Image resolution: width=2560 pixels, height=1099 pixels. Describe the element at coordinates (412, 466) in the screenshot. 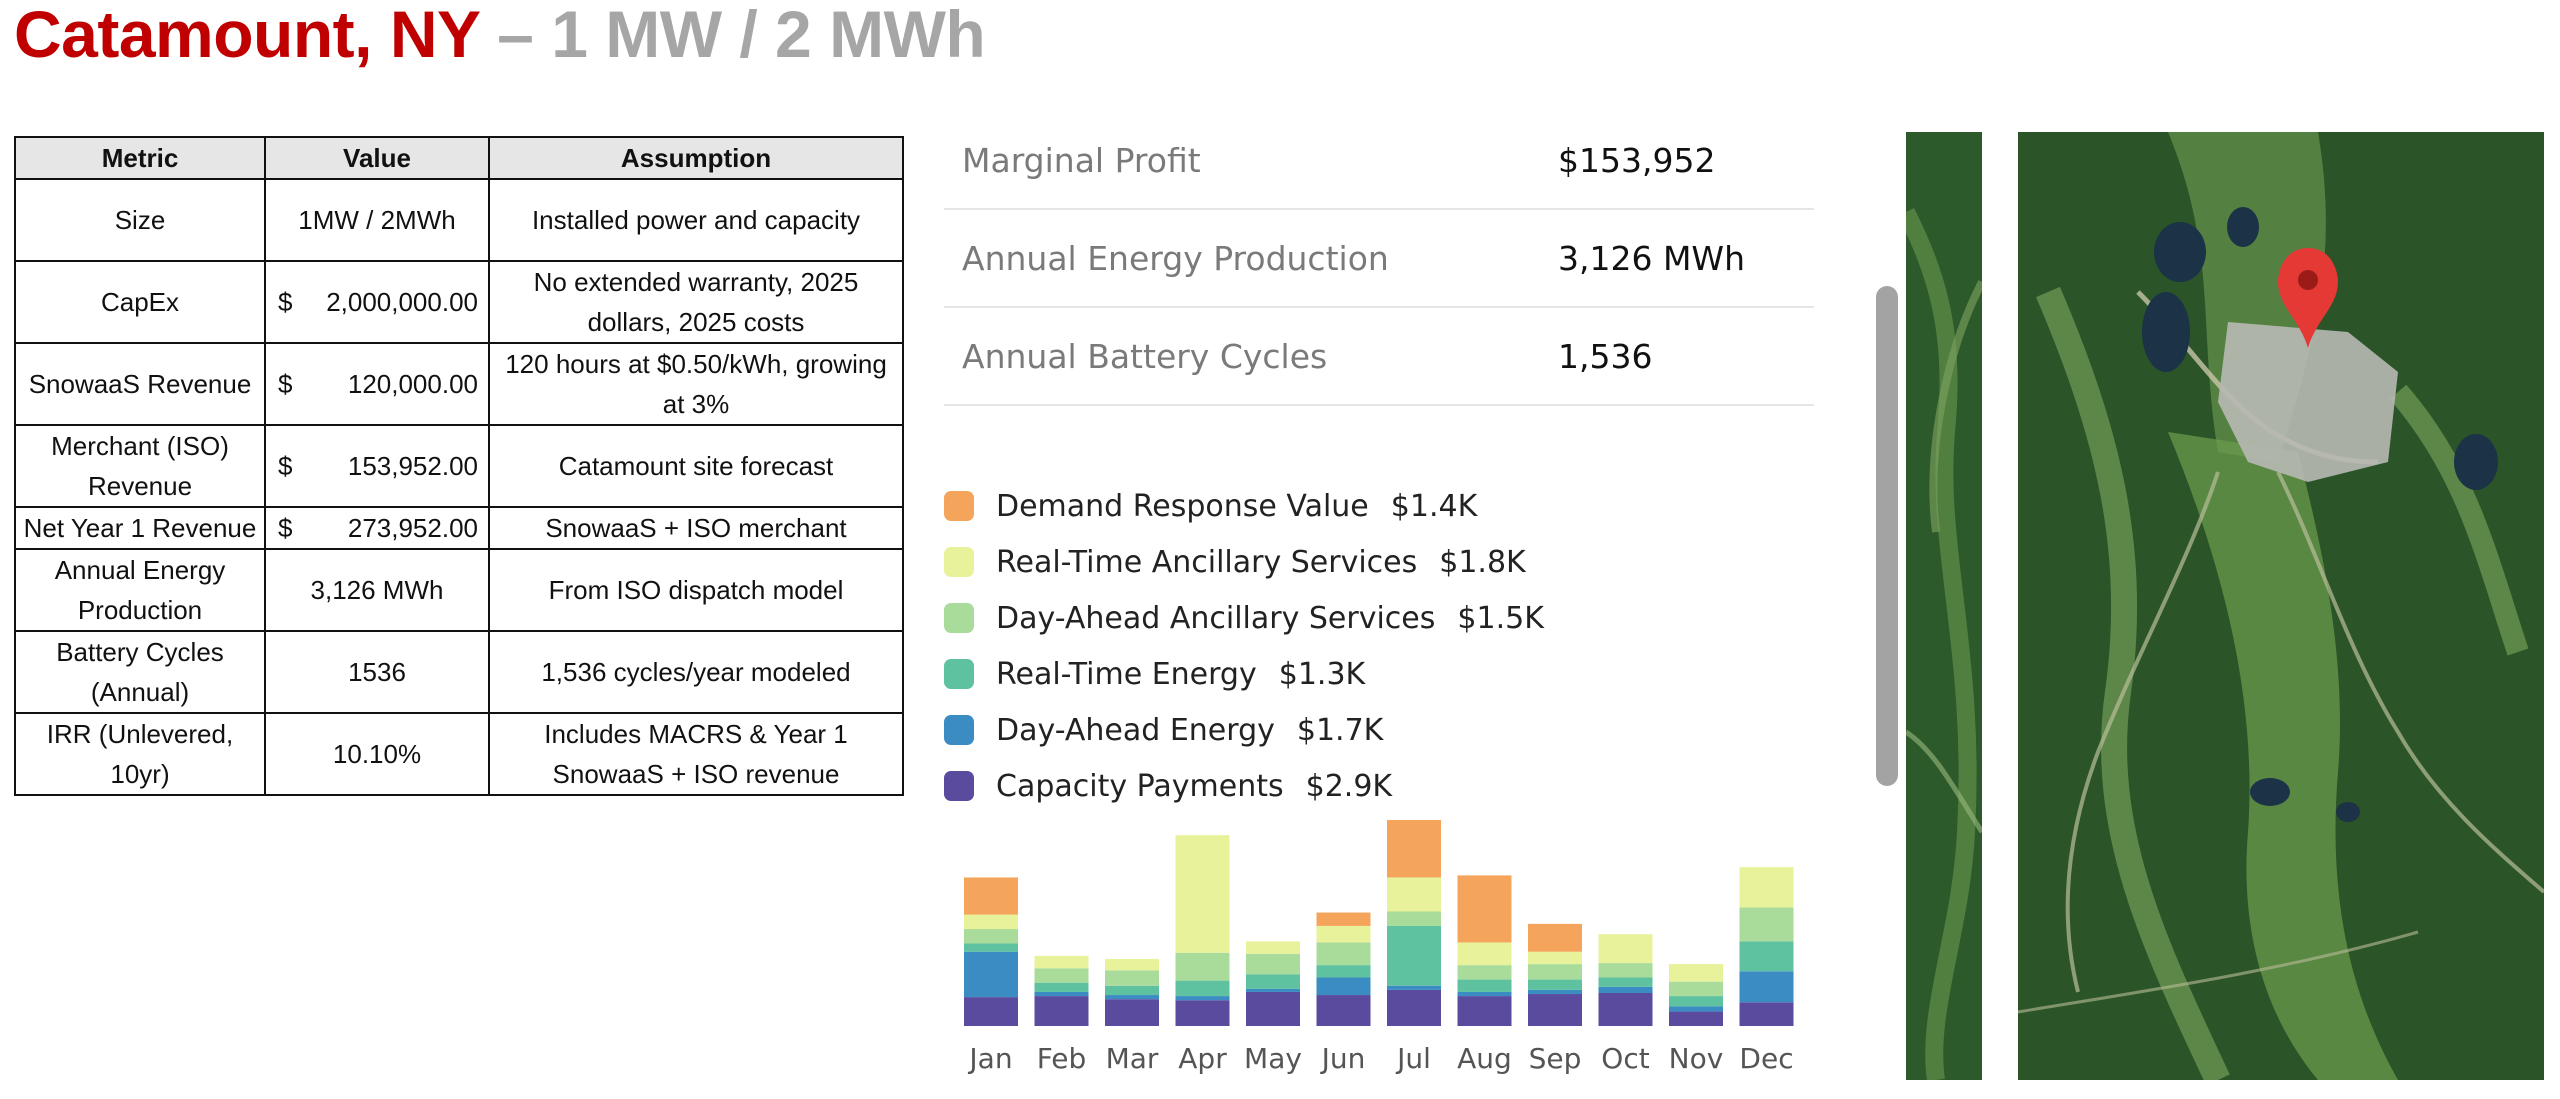

I see `value-amount: 153,952.00` at that location.